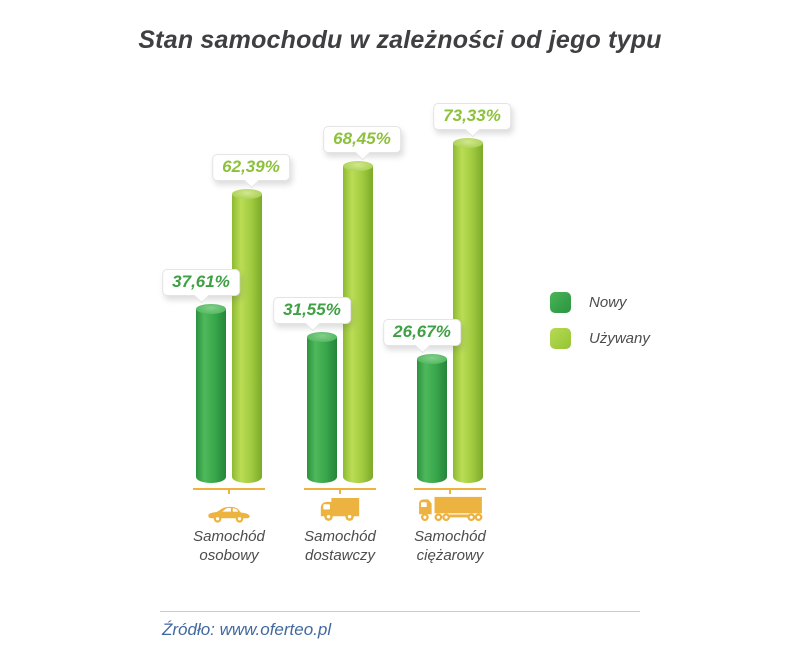  I want to click on value-bubble-uzywany-osobowy: 62,39%, so click(251, 167).